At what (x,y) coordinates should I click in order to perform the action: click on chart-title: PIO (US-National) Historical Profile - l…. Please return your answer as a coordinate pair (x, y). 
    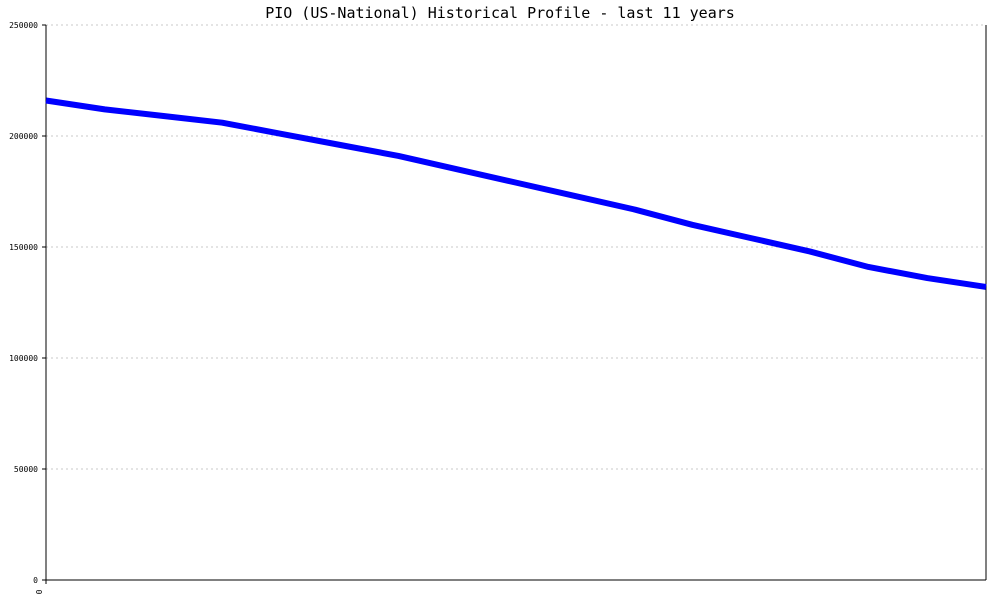
    Looking at the image, I should click on (500, 13).